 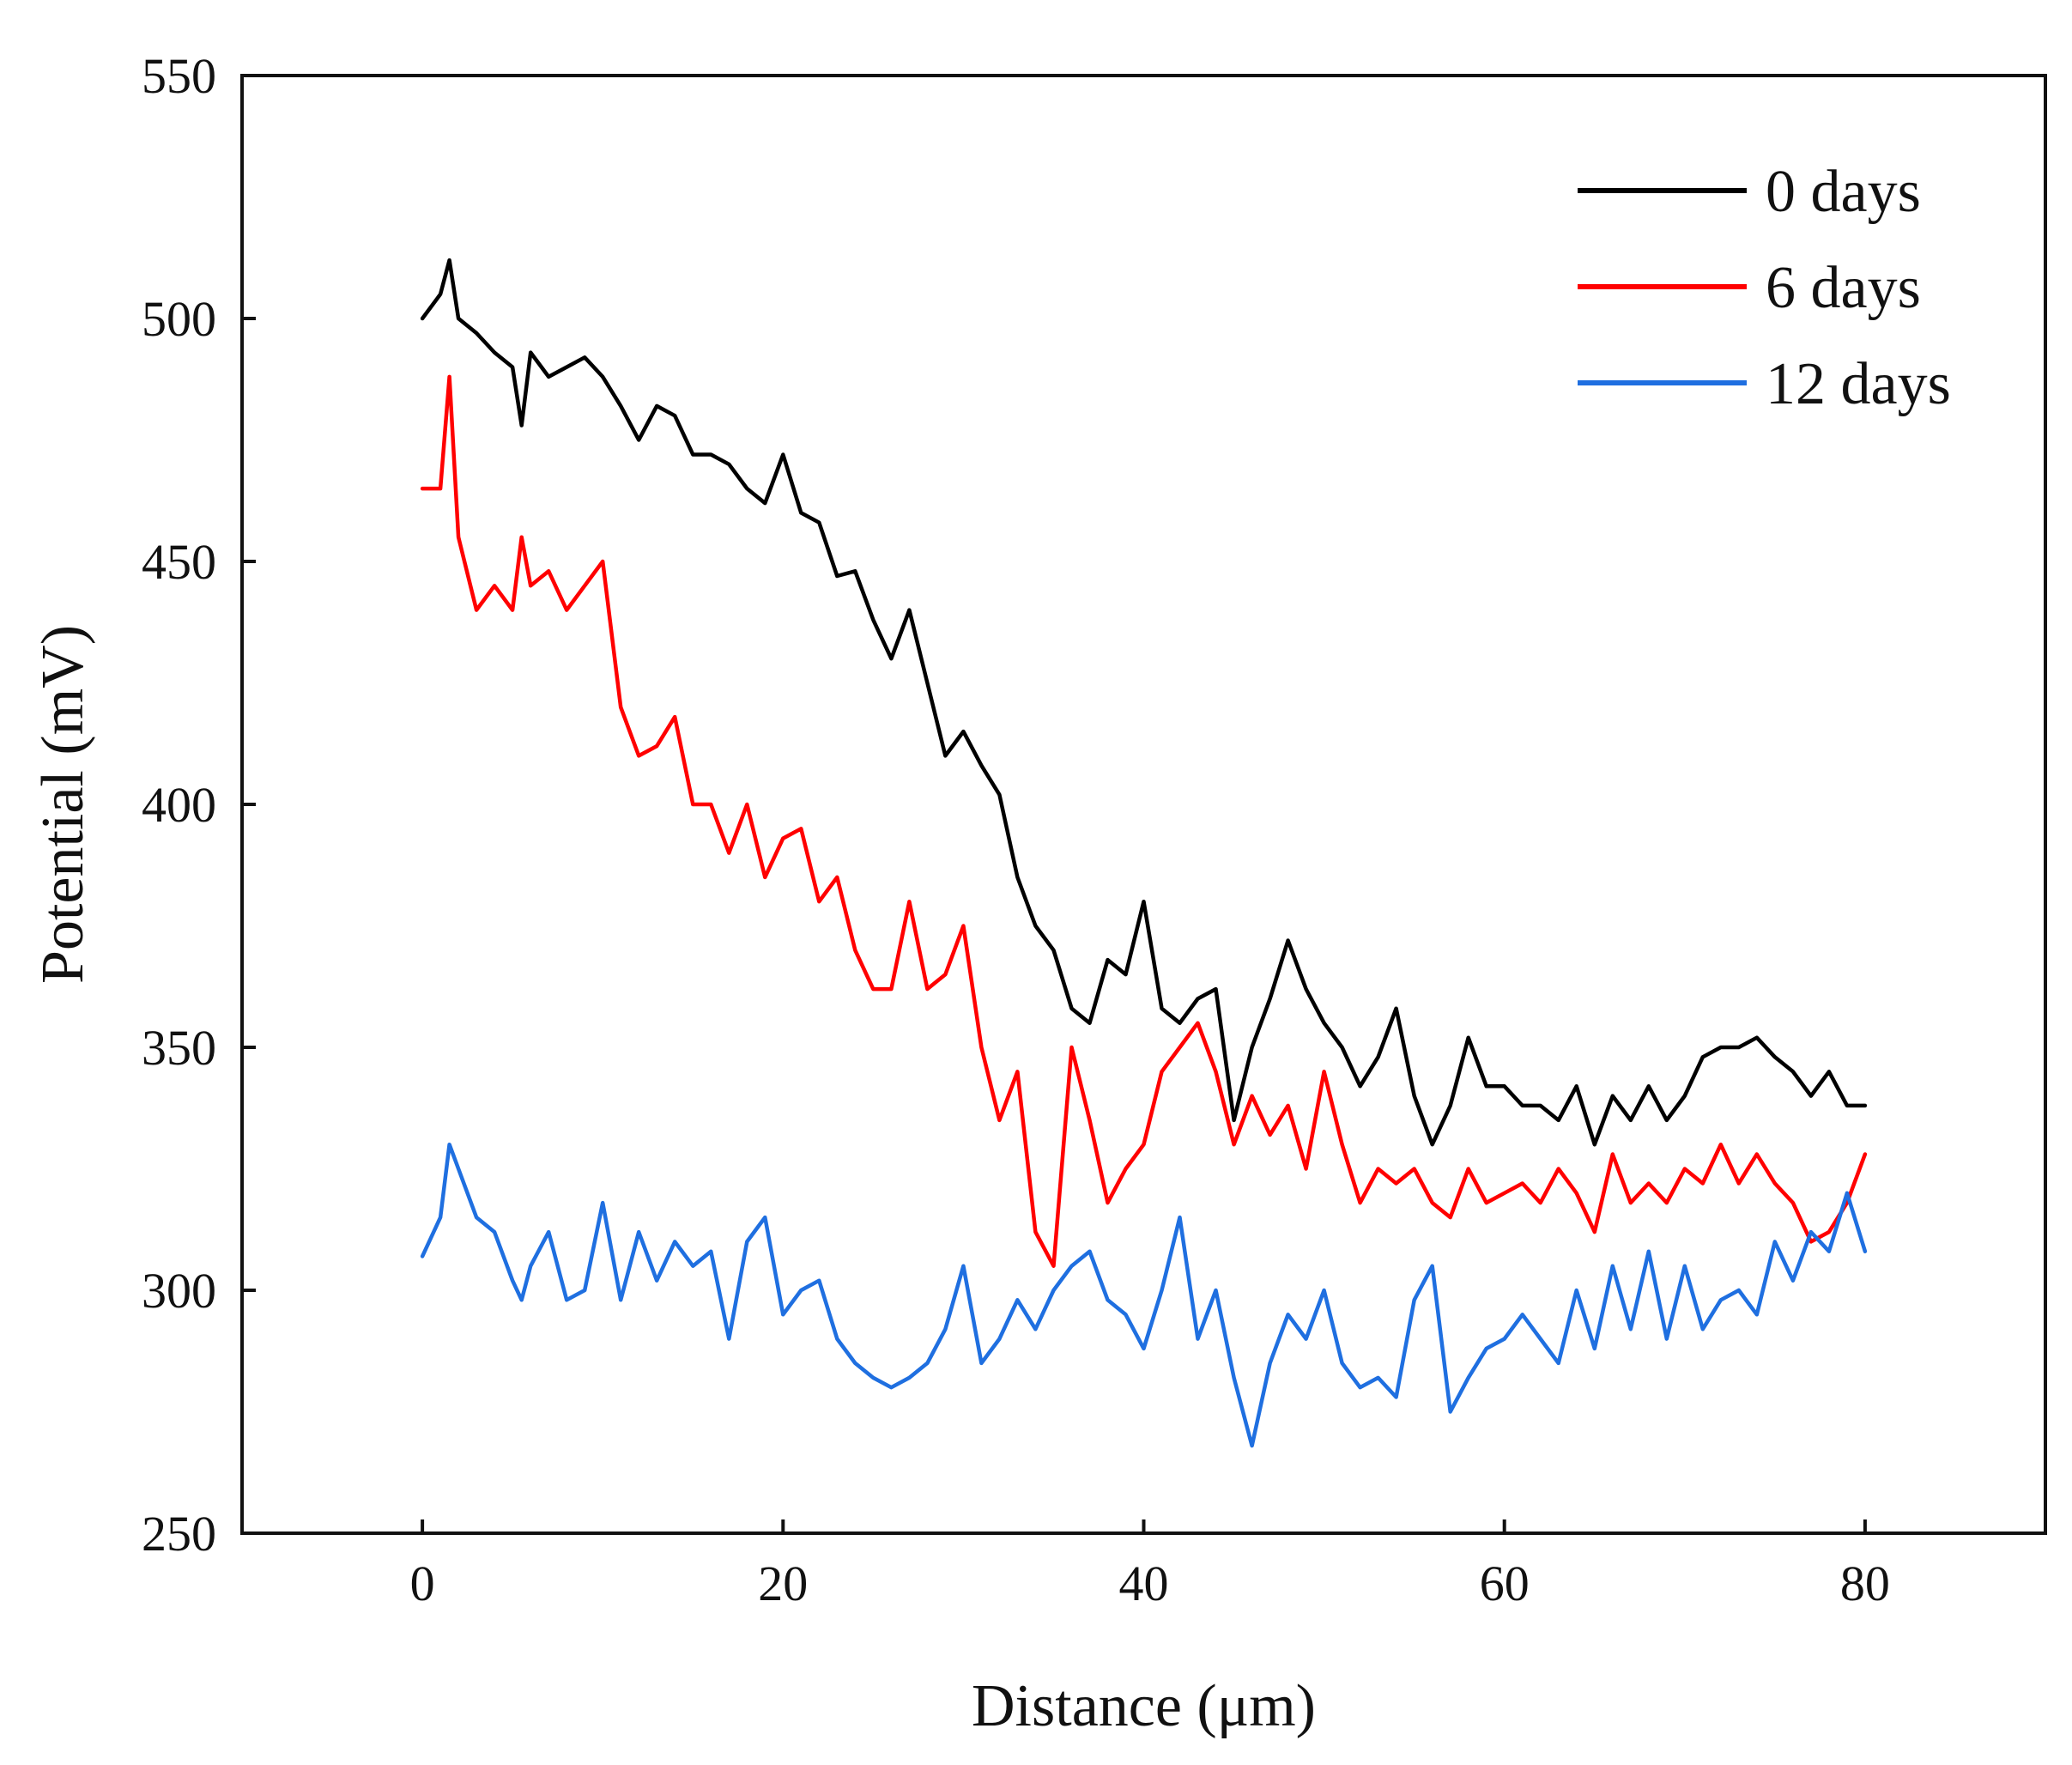 I want to click on x-tick-label: 60, so click(x=1505, y=1583).